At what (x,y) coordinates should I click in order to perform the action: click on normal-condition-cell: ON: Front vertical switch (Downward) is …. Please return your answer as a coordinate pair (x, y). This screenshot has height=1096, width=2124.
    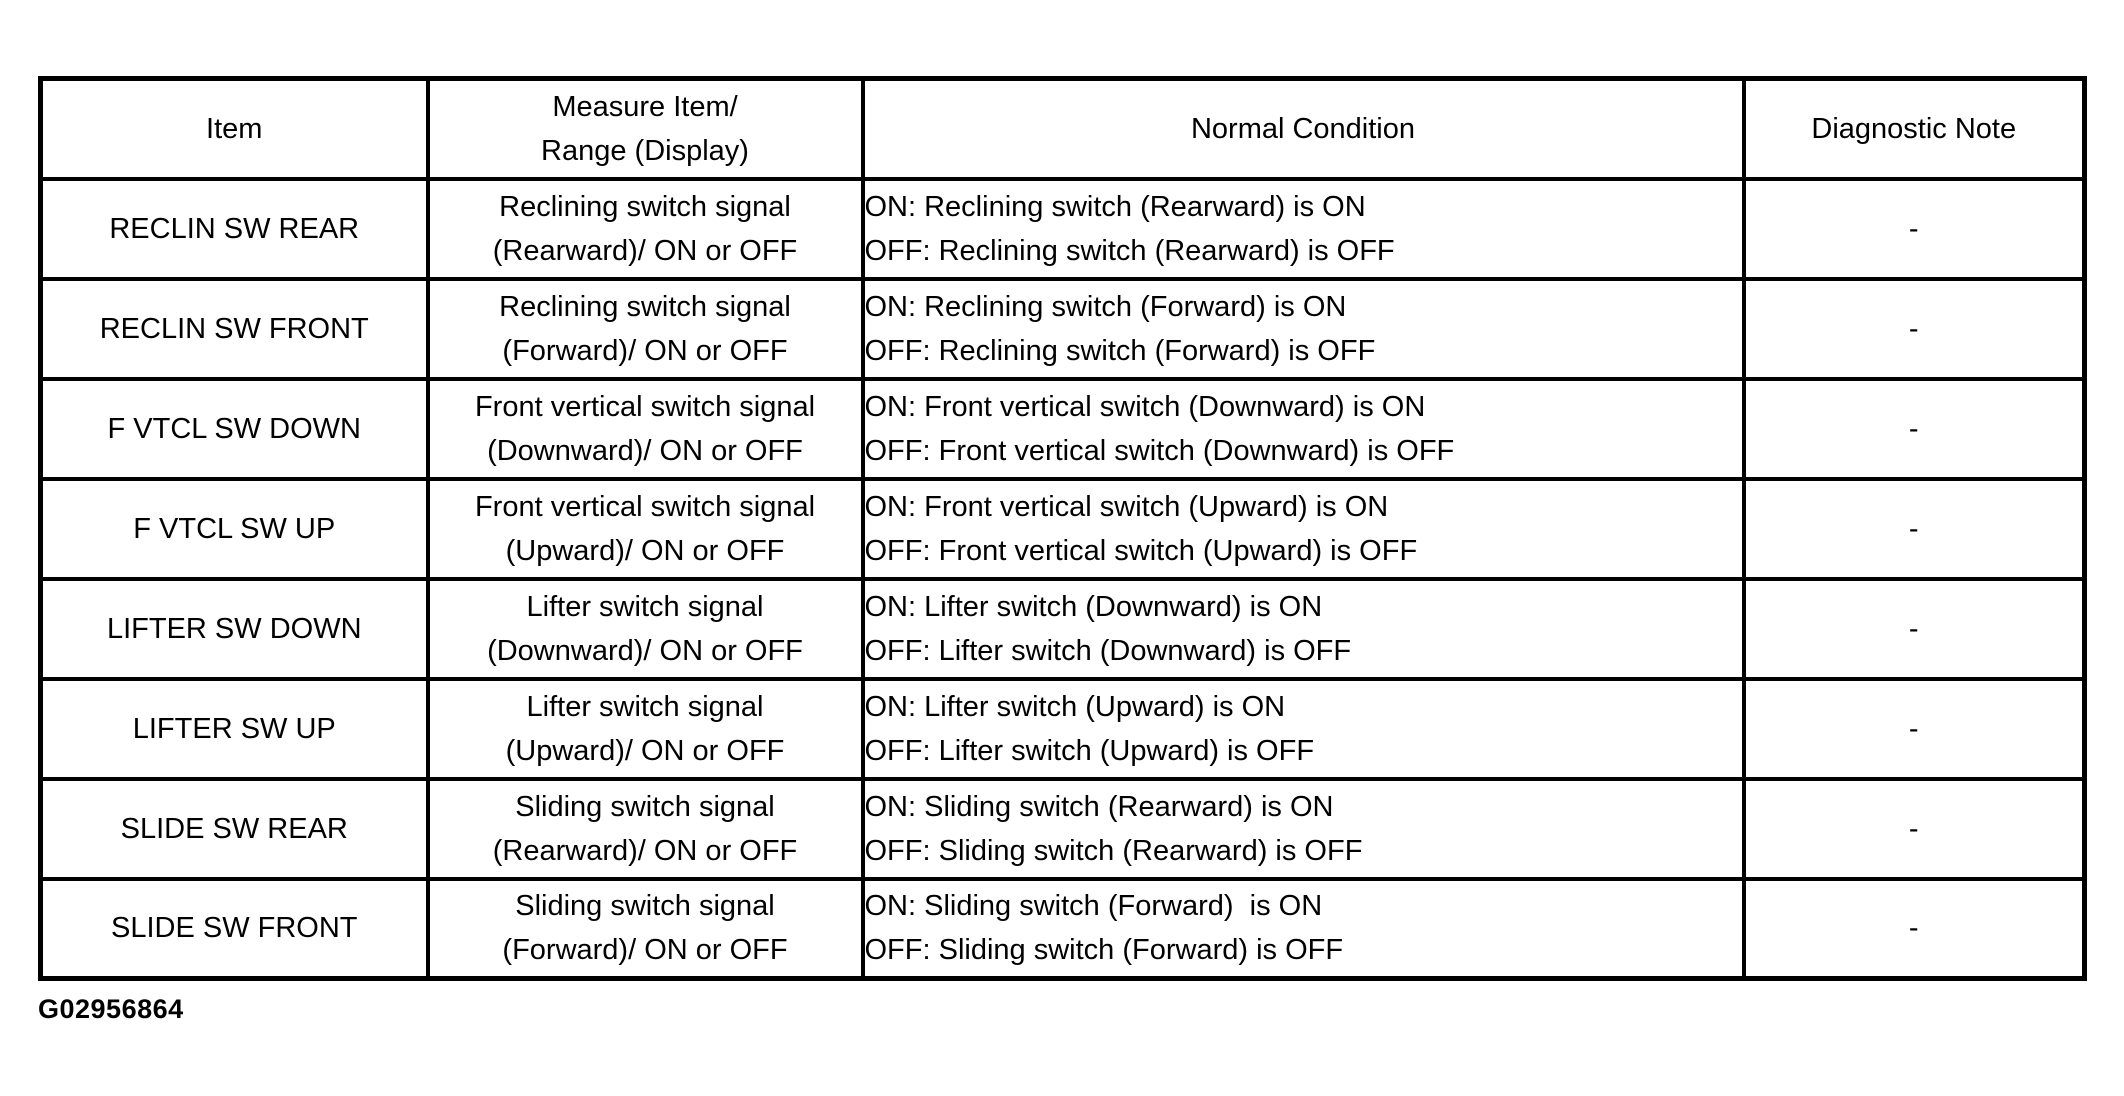
    Looking at the image, I should click on (1303, 428).